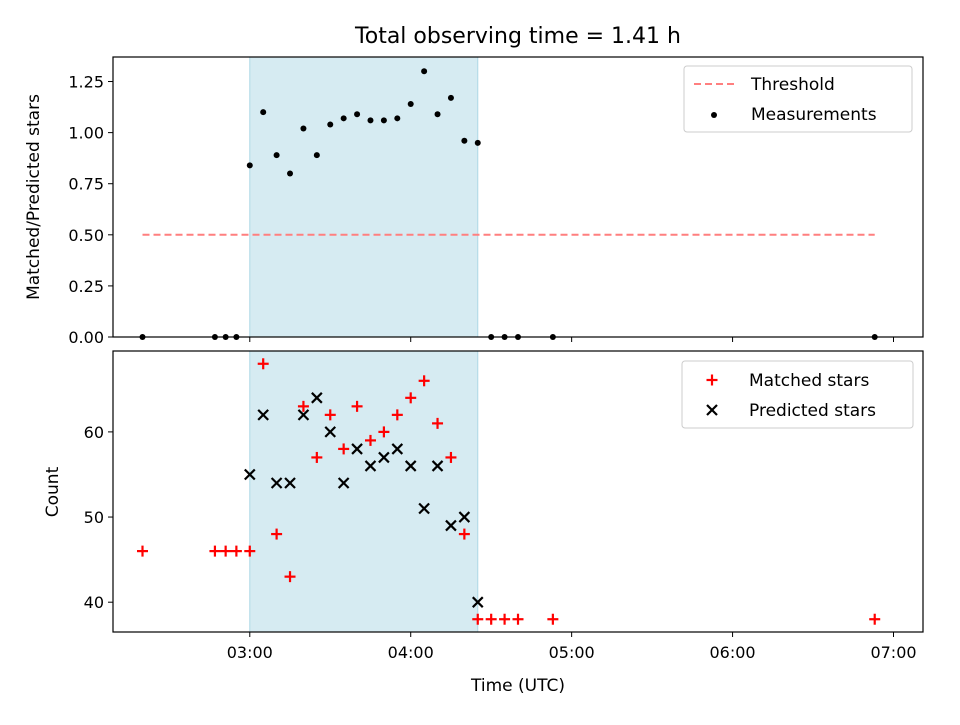  Describe the element at coordinates (53, 491) in the screenshot. I see `count-y-axis-label: Count` at that location.